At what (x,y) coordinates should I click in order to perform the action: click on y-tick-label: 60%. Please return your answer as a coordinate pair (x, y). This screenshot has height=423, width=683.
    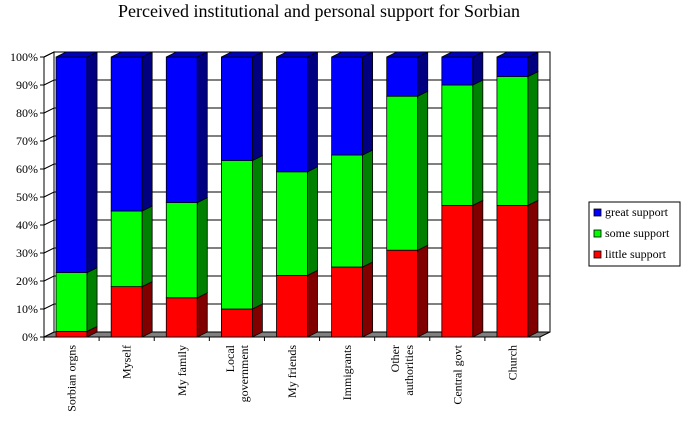
    Looking at the image, I should click on (27, 169).